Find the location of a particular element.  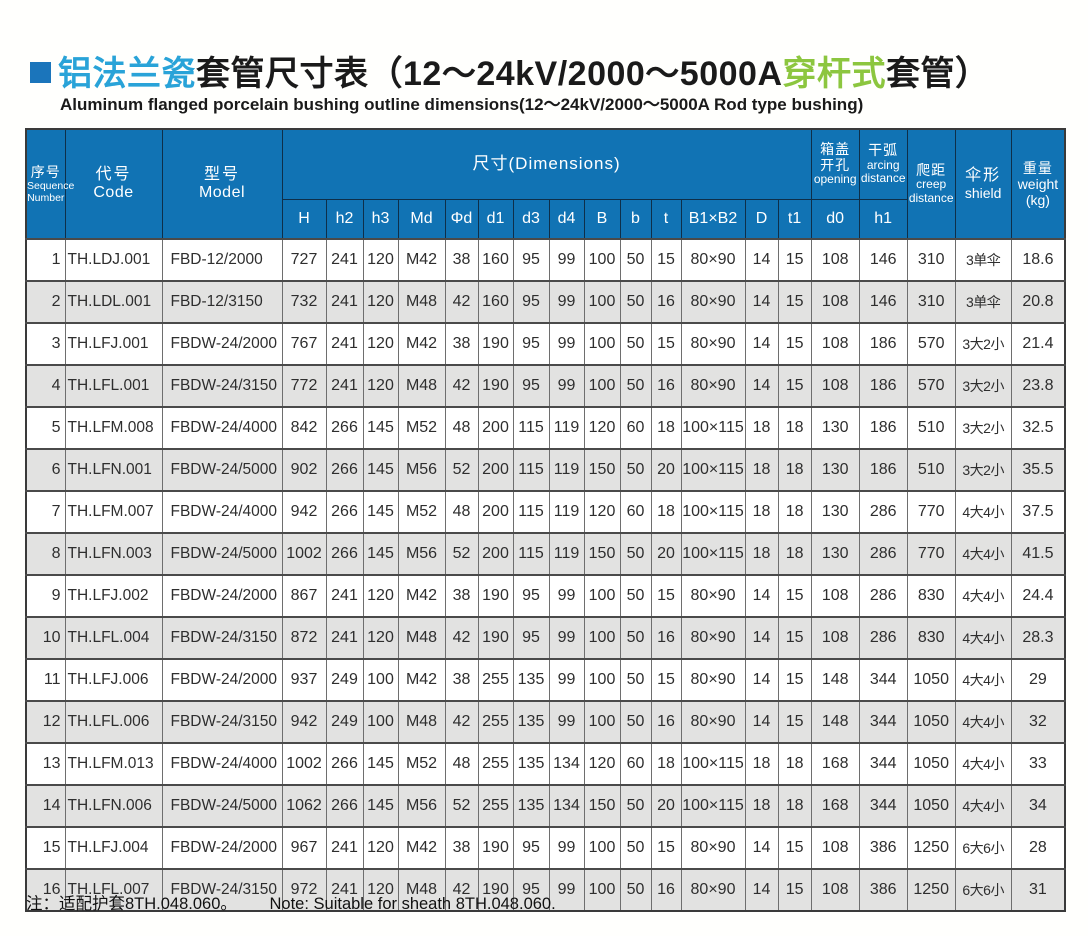

cell: 967 is located at coordinates (304, 848).